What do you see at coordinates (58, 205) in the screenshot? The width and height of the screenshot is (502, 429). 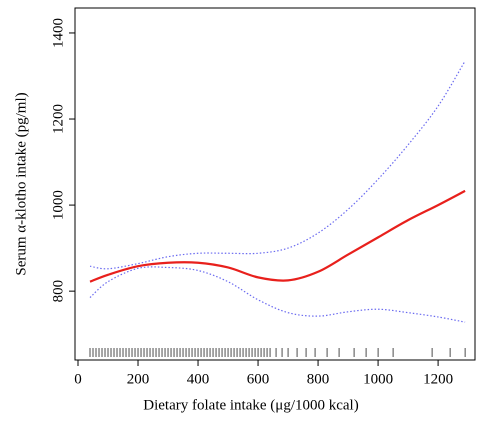 I see `y-tick-label: 1000` at bounding box center [58, 205].